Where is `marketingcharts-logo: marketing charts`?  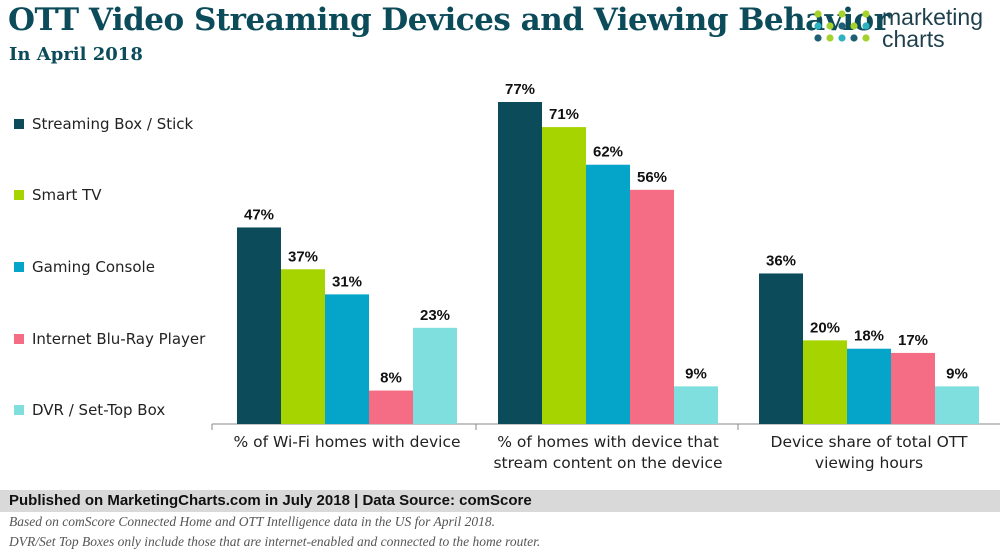
marketingcharts-logo: marketing charts is located at coordinates (902, 28).